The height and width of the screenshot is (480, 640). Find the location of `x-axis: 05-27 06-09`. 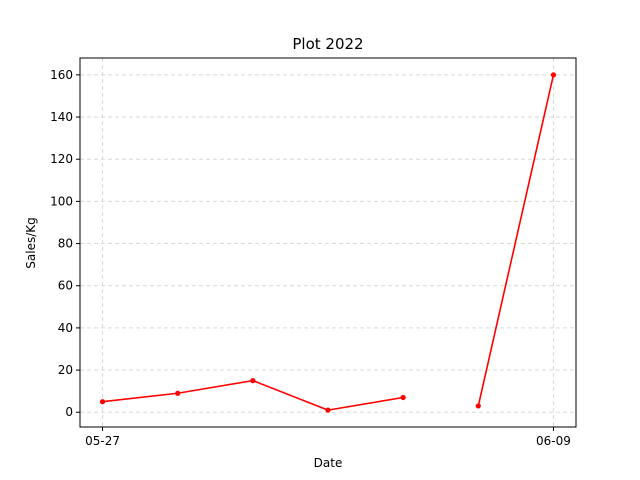

x-axis: 05-27 06-09 is located at coordinates (328, 437).